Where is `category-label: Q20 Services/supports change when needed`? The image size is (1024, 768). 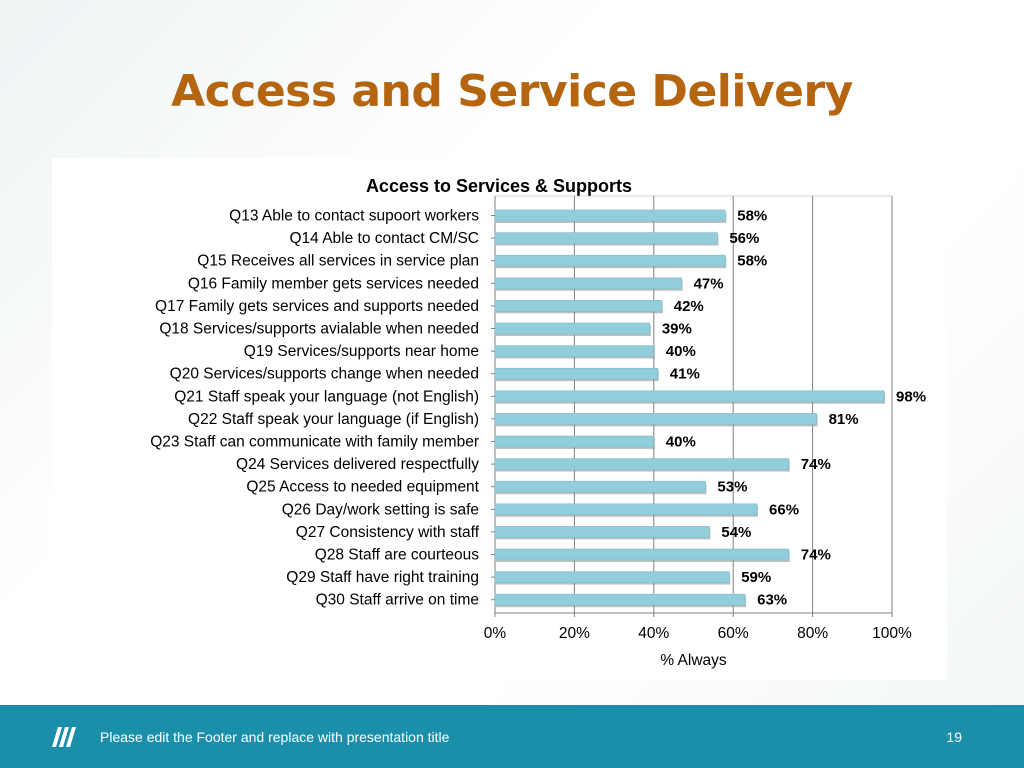 category-label: Q20 Services/supports change when needed is located at coordinates (324, 374).